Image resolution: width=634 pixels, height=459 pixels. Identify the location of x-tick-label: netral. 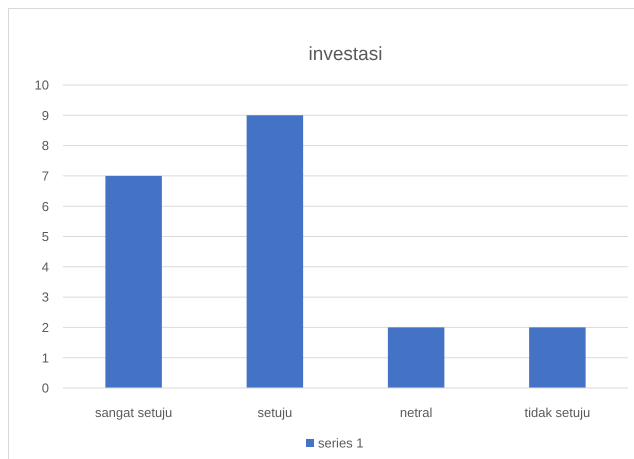
(416, 412).